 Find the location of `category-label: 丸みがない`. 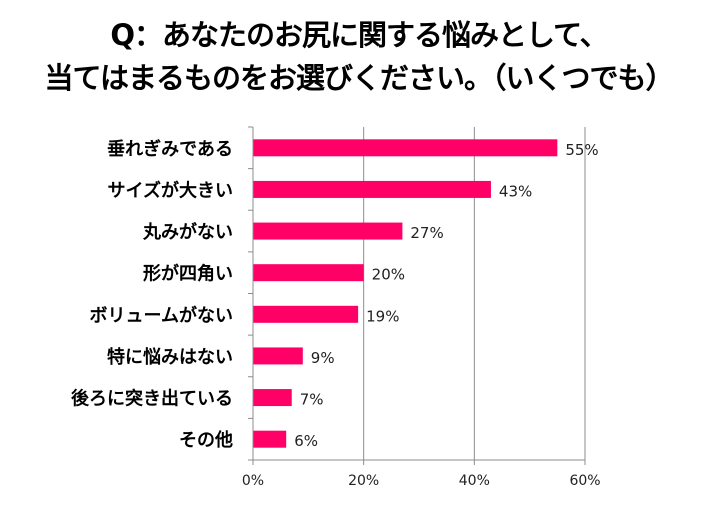

category-label: 丸みがない is located at coordinates (187, 232).